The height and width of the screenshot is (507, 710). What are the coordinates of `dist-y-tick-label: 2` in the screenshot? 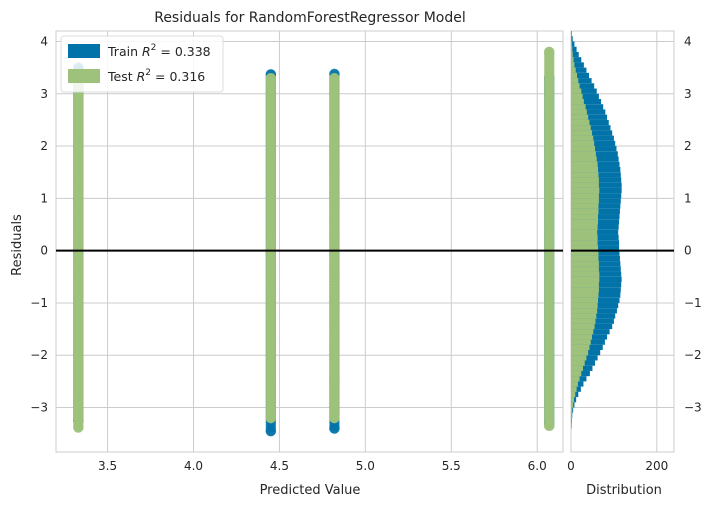 It's located at (688, 146).